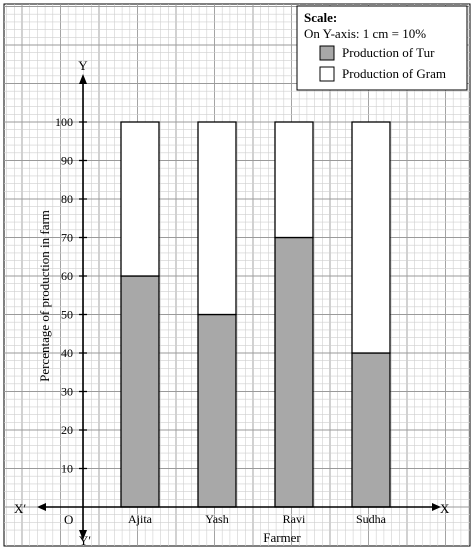 Image resolution: width=474 pixels, height=550 pixels. Describe the element at coordinates (83, 535) in the screenshot. I see `y-axis-arrow-down` at that location.